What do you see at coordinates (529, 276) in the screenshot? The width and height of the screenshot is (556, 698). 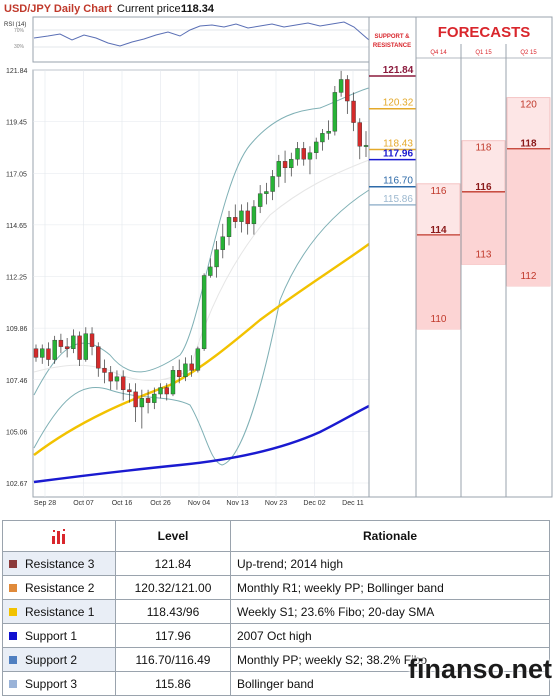 I see `forecast-low-value: 112` at bounding box center [529, 276].